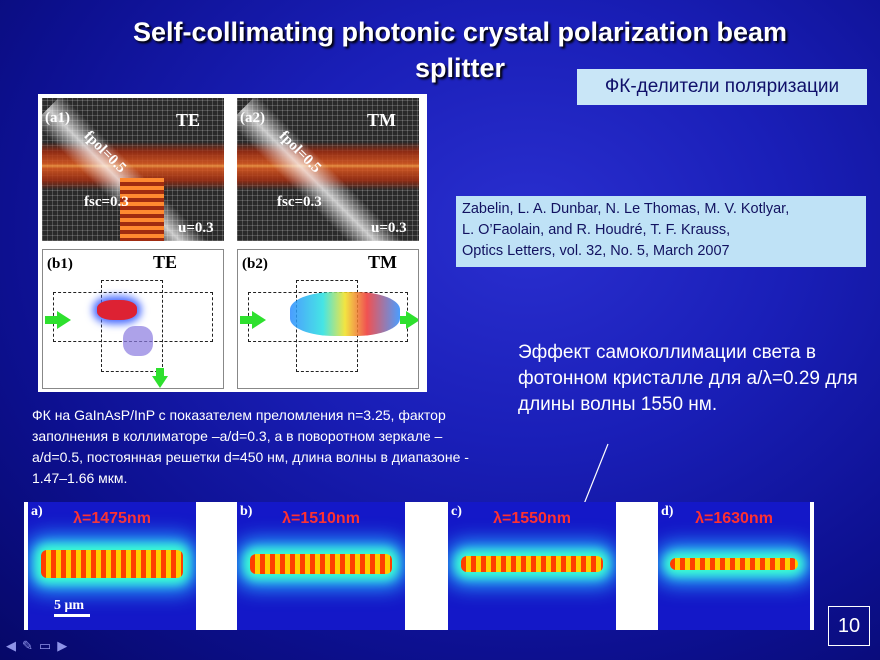  I want to click on panel-a2-mode: TM, so click(381, 120).